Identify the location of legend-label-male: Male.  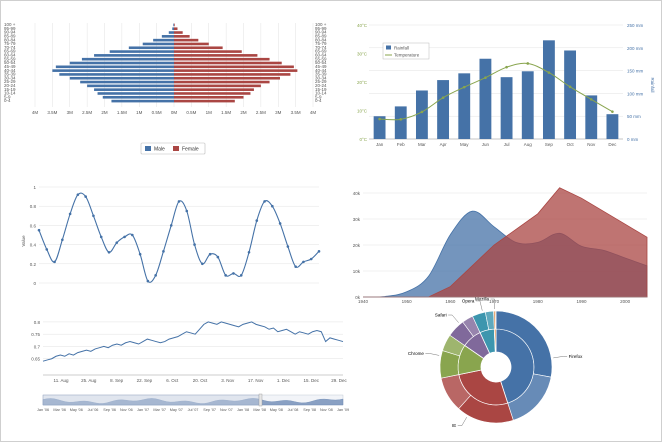
(159, 150).